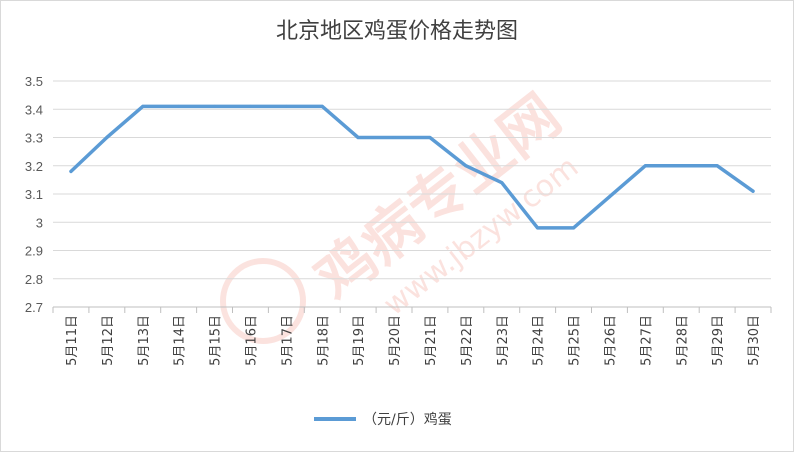 Image resolution: width=794 pixels, height=452 pixels. Describe the element at coordinates (359, 340) in the screenshot. I see `x-tick-label: 5月19日` at that location.